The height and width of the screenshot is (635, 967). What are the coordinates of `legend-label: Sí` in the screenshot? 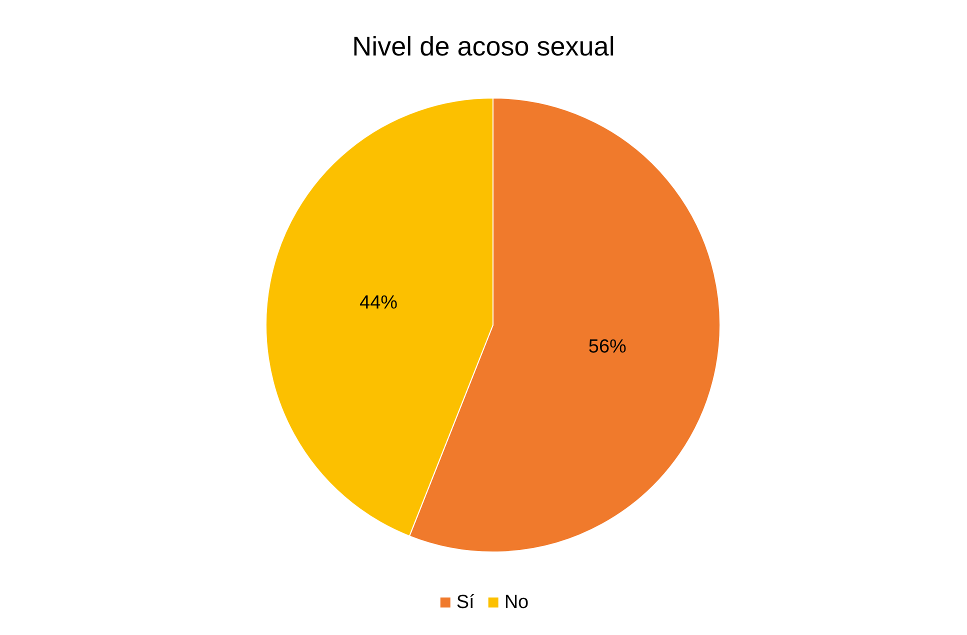 It's located at (466, 602).